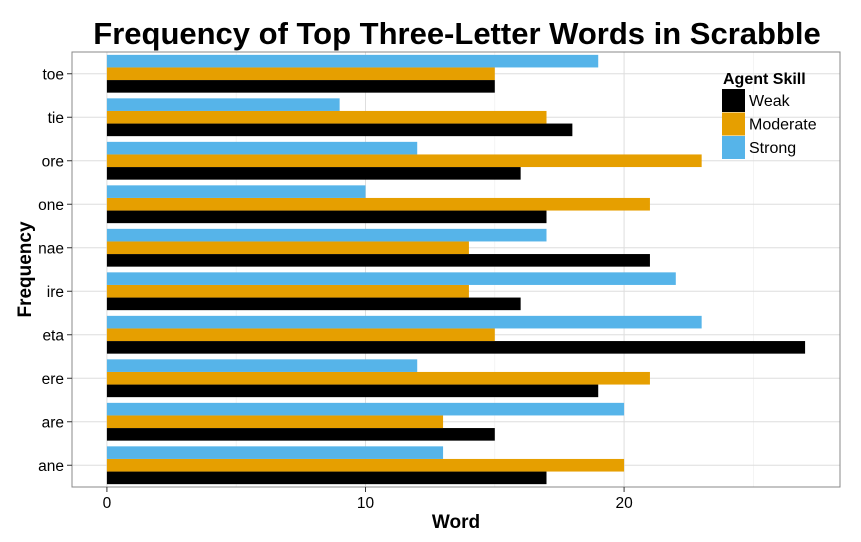  I want to click on y-tick-label: eta, so click(53, 335).